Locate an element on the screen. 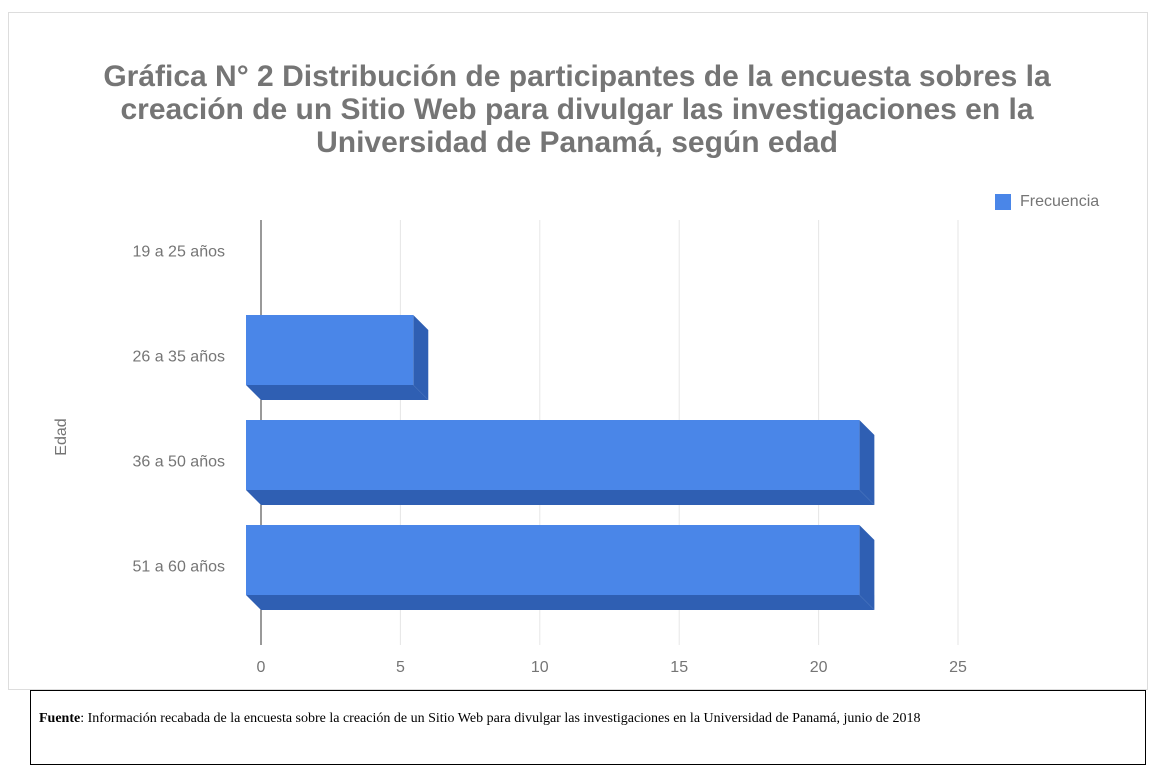 The image size is (1154, 769). legend-swatch is located at coordinates (1003, 202).